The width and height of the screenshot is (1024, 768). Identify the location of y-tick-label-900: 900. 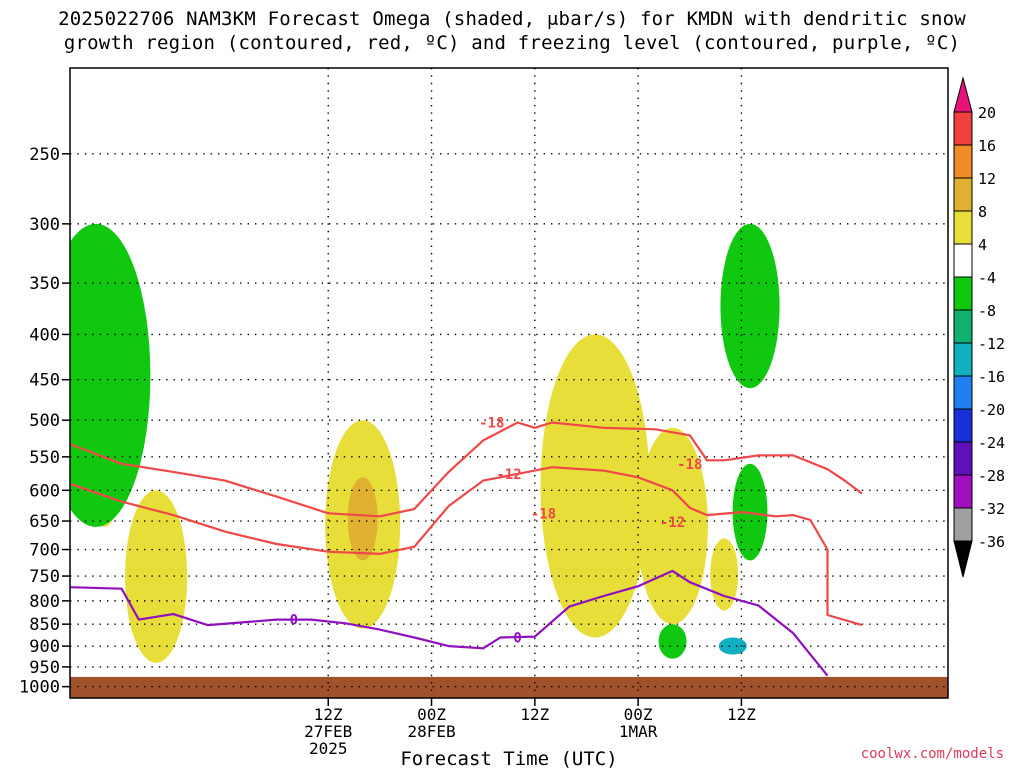
(44, 647).